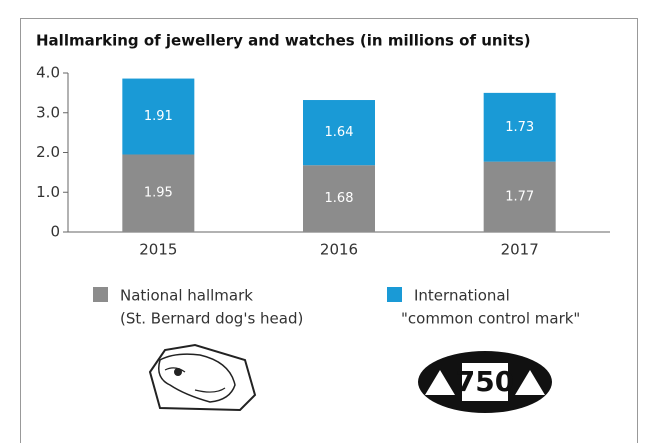 This screenshot has width=653, height=443. Describe the element at coordinates (490, 319) in the screenshot. I see `legend-description: "common control mark"` at that location.